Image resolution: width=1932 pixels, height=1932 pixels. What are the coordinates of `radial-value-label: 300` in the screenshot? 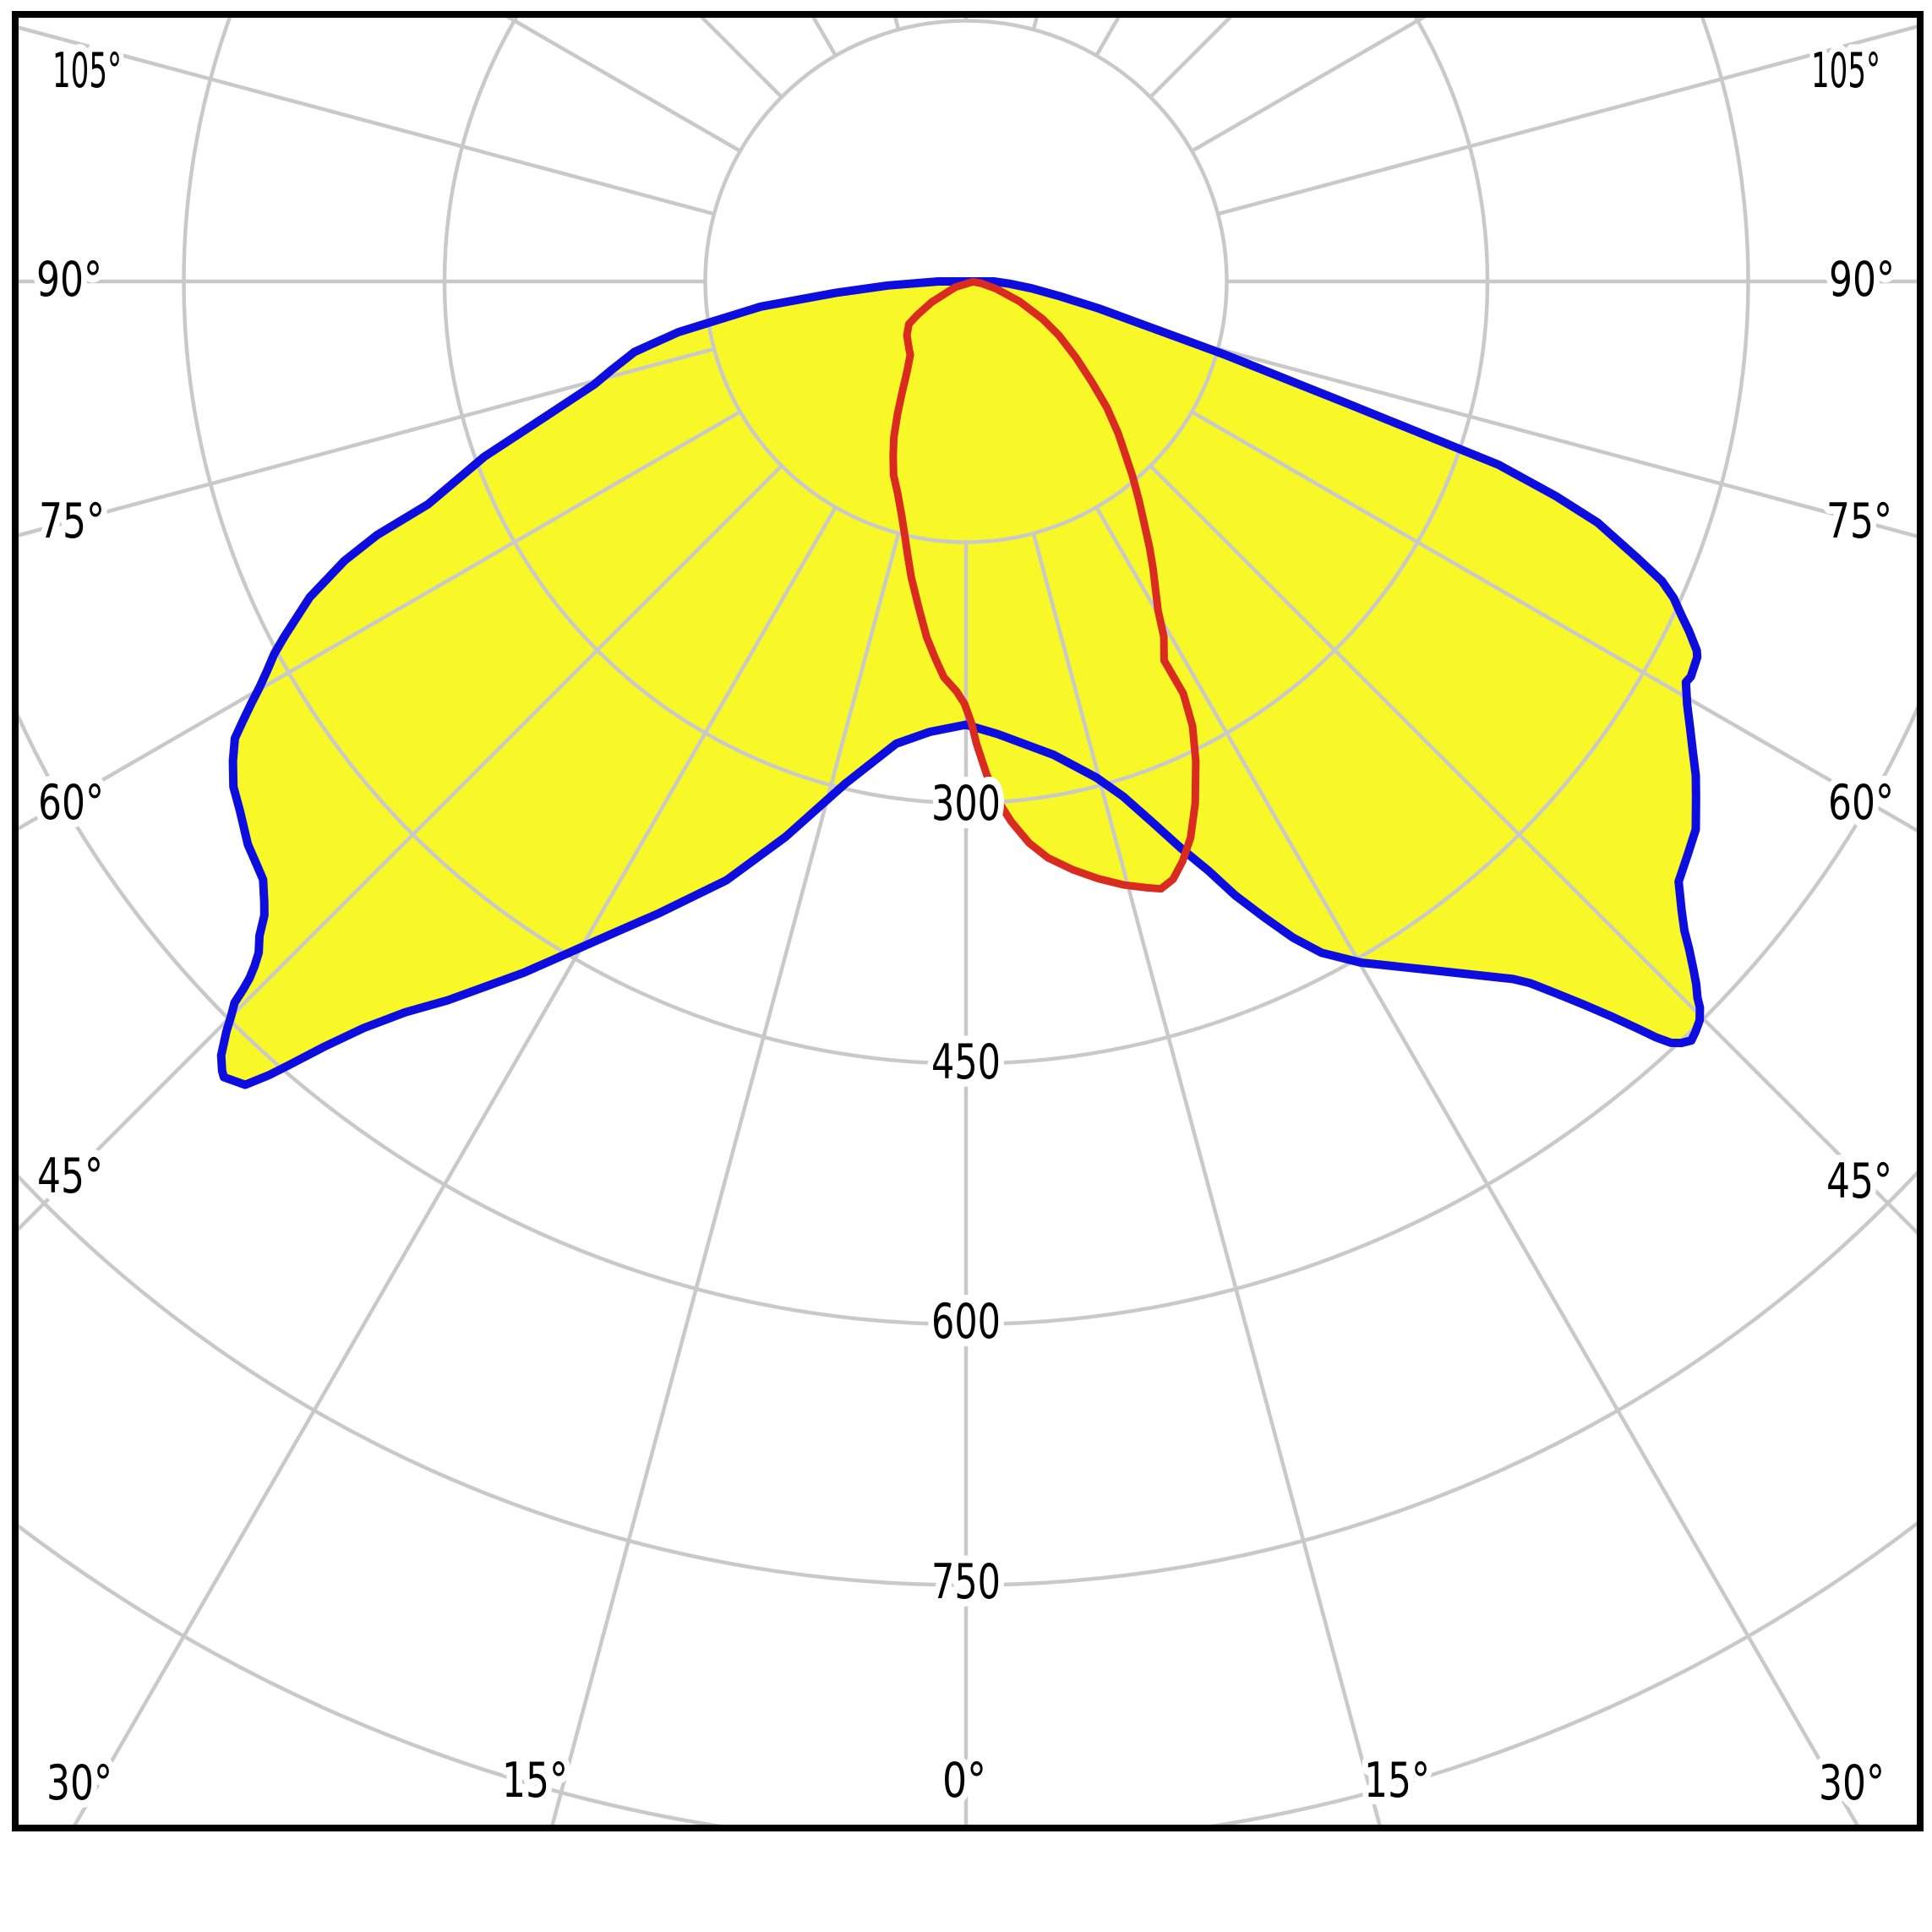 It's located at (966, 804).